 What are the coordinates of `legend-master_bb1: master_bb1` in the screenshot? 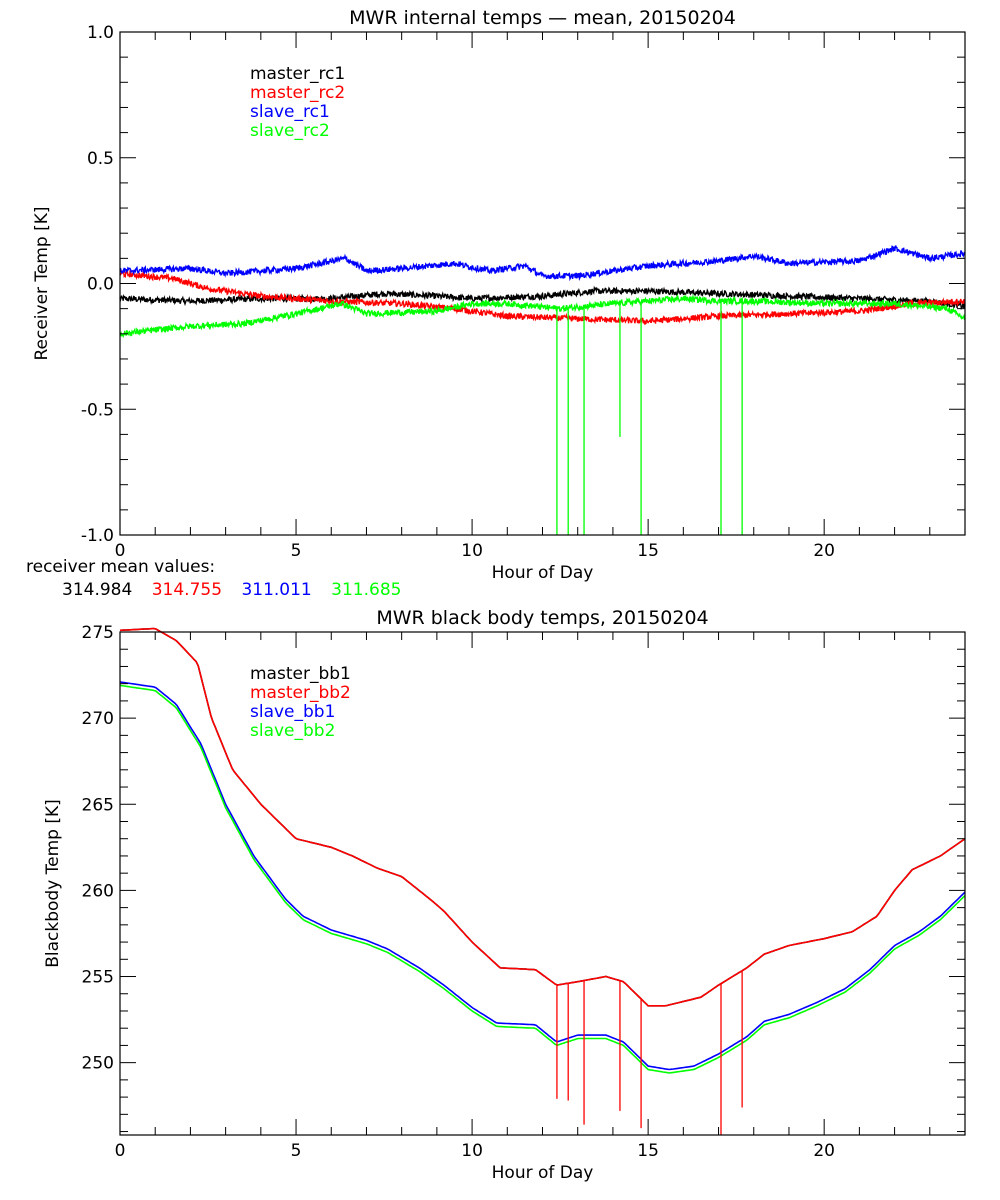 It's located at (300, 674).